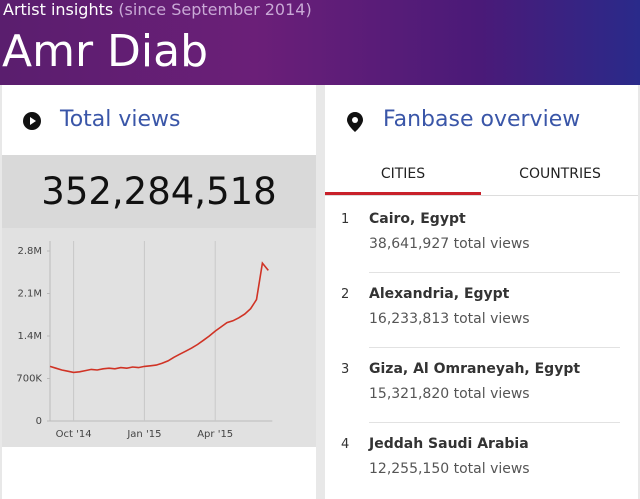 The height and width of the screenshot is (499, 640). I want to click on card-title: Fanbase overview, so click(482, 119).